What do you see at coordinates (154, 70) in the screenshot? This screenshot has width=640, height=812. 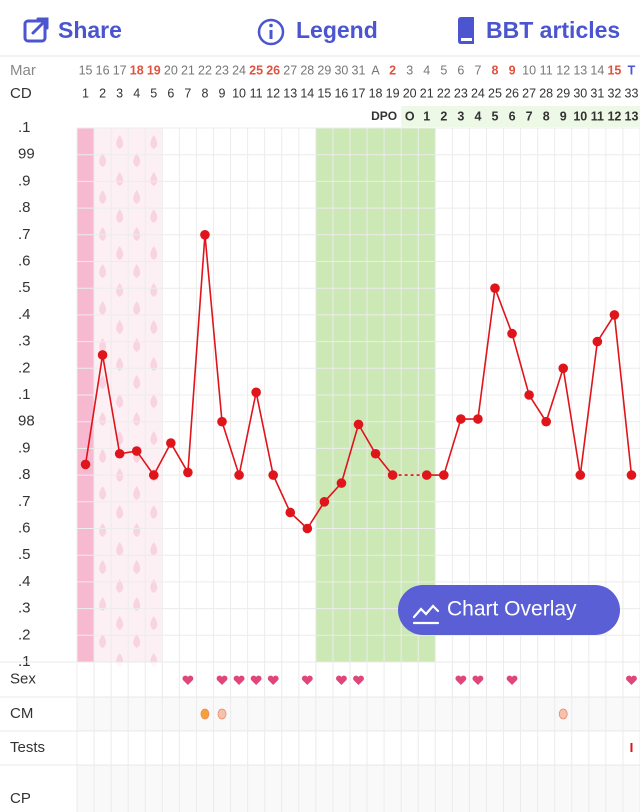 I see `date-label: 19` at bounding box center [154, 70].